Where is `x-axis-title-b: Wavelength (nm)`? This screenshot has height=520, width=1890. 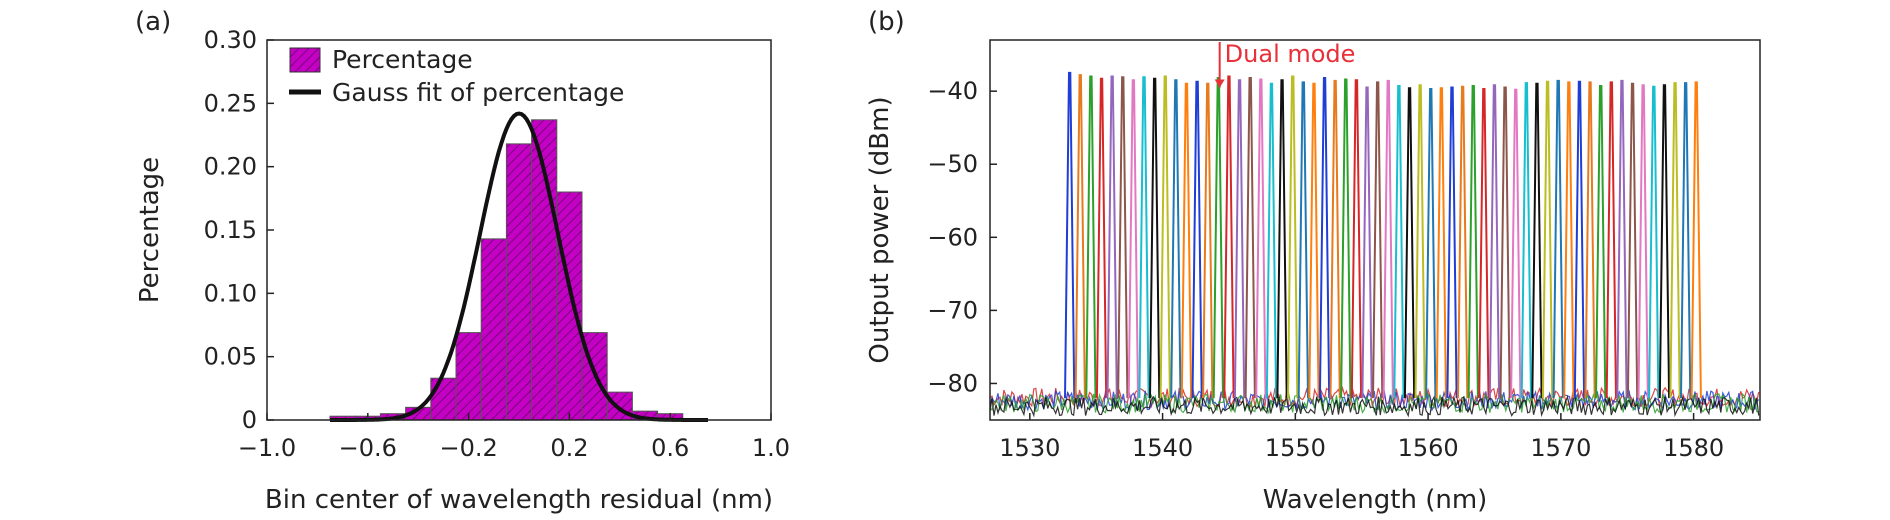
x-axis-title-b: Wavelength (nm) is located at coordinates (1375, 500).